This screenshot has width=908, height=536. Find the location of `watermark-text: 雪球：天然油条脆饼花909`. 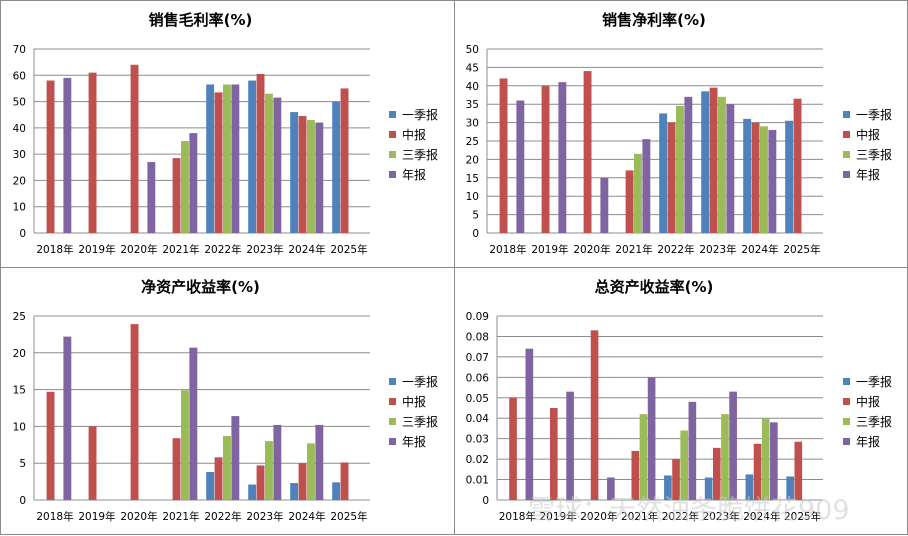

watermark-text: 雪球：天然油条脆饼花909 is located at coordinates (689, 510).